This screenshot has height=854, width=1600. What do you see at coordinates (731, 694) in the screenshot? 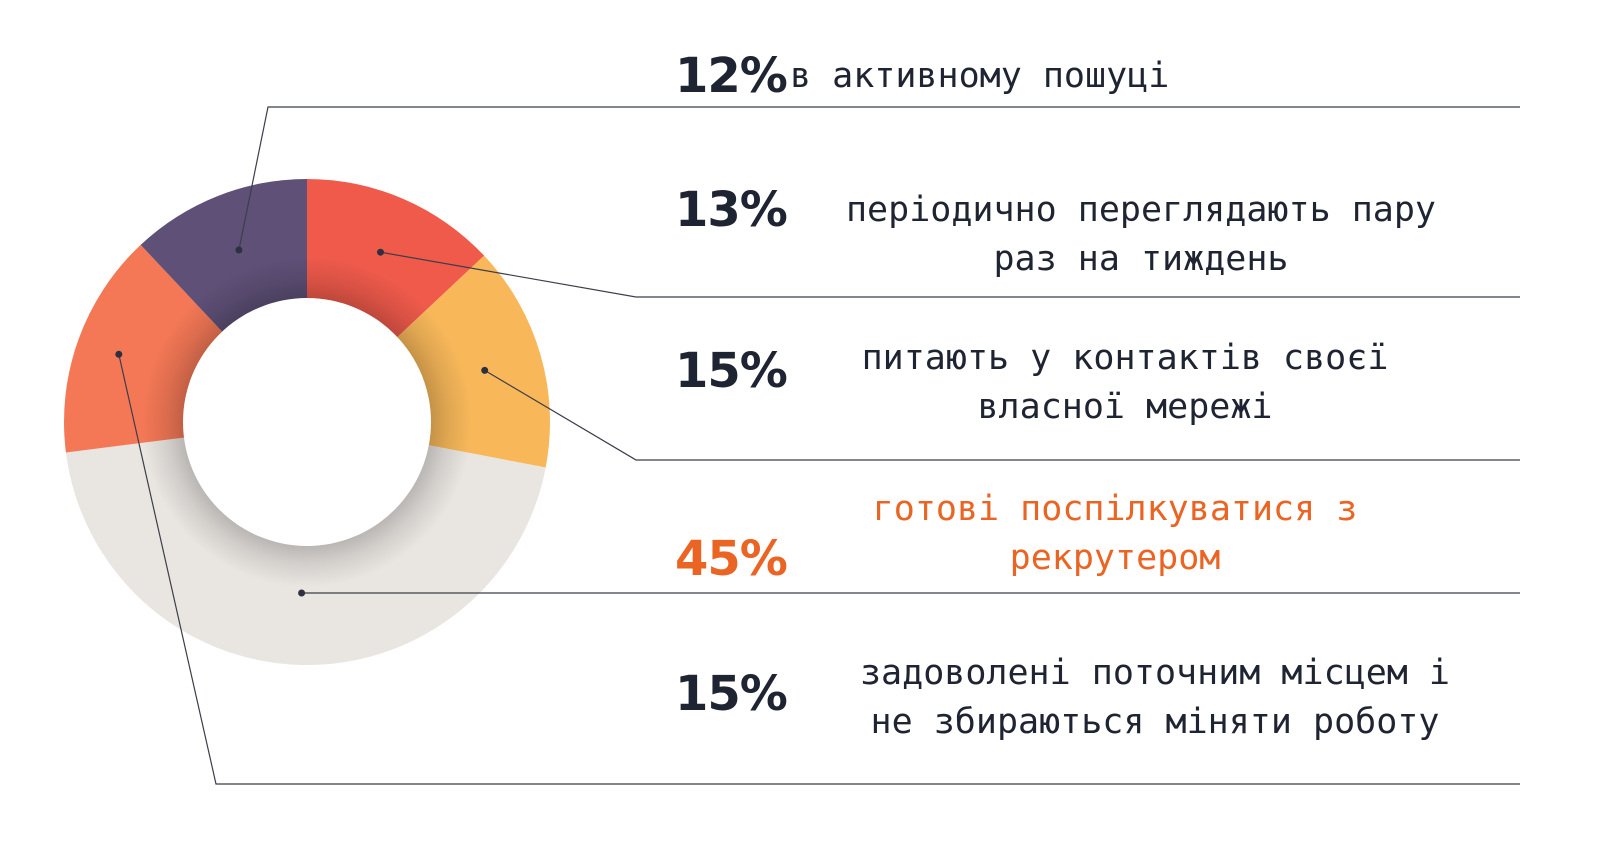
I see `value-label-4: 15%` at bounding box center [731, 694].